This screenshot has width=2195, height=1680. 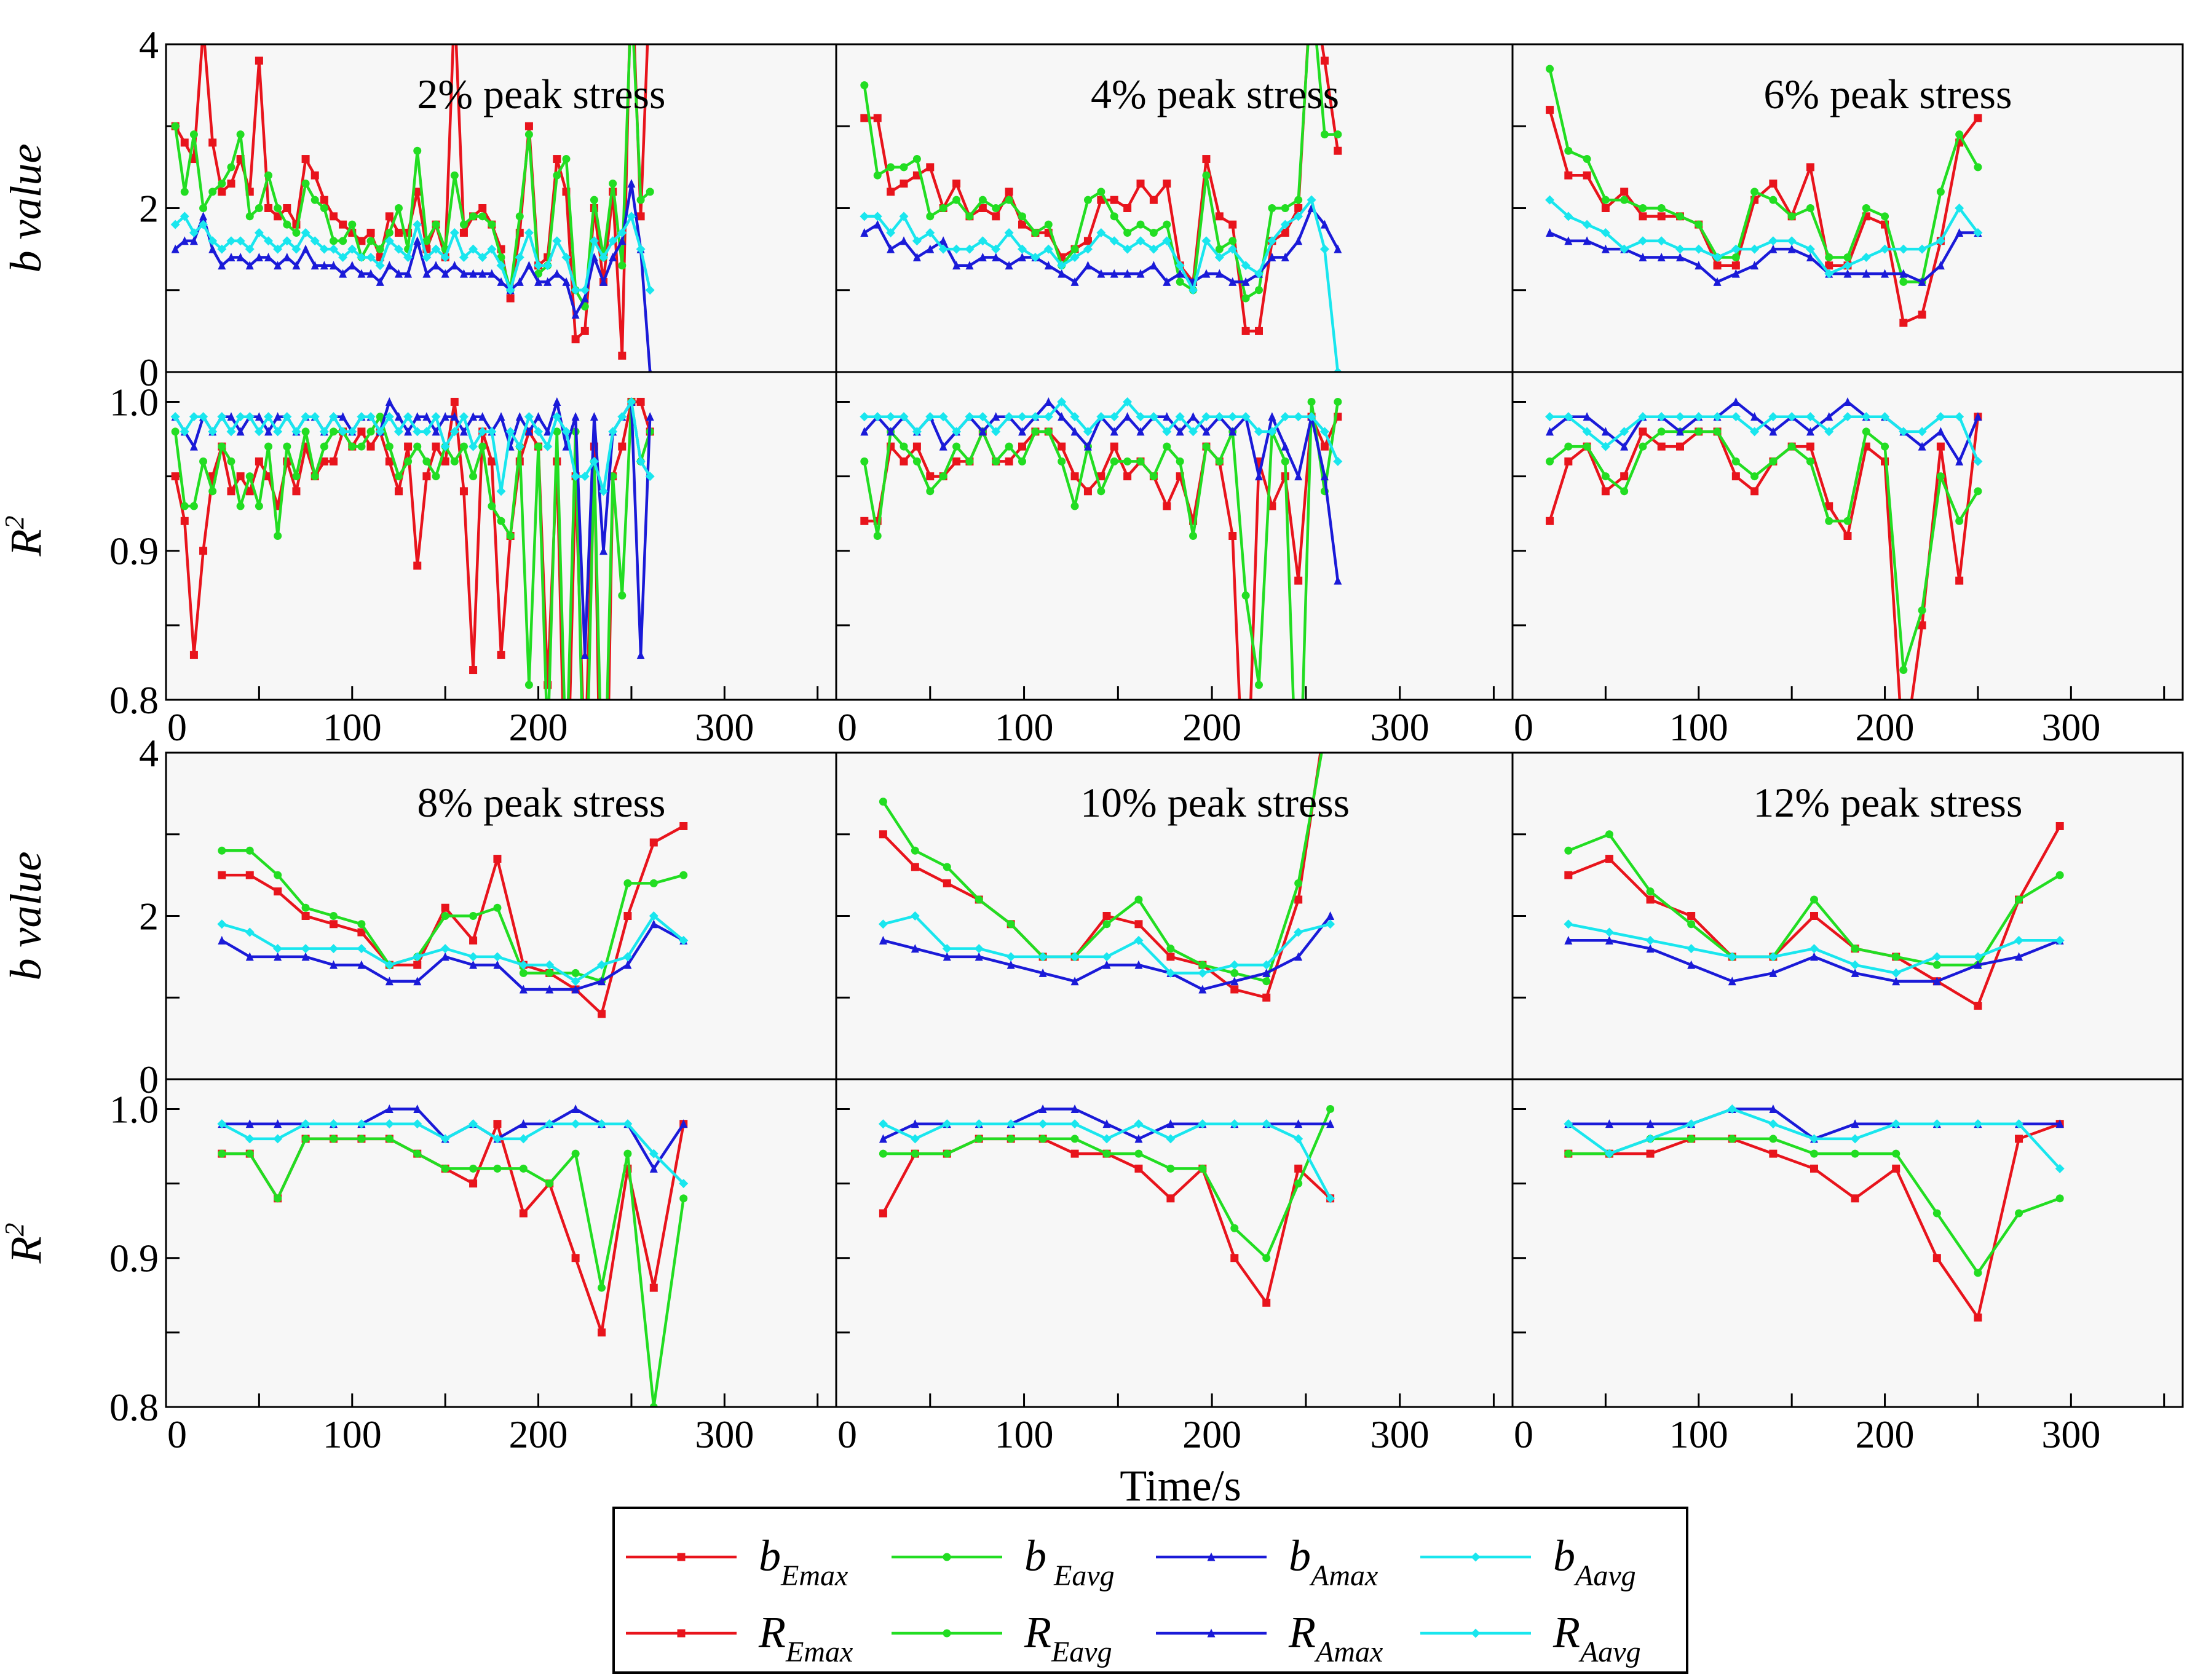 What do you see at coordinates (1215, 94) in the screenshot?
I see `panel-title: 4% peak stress` at bounding box center [1215, 94].